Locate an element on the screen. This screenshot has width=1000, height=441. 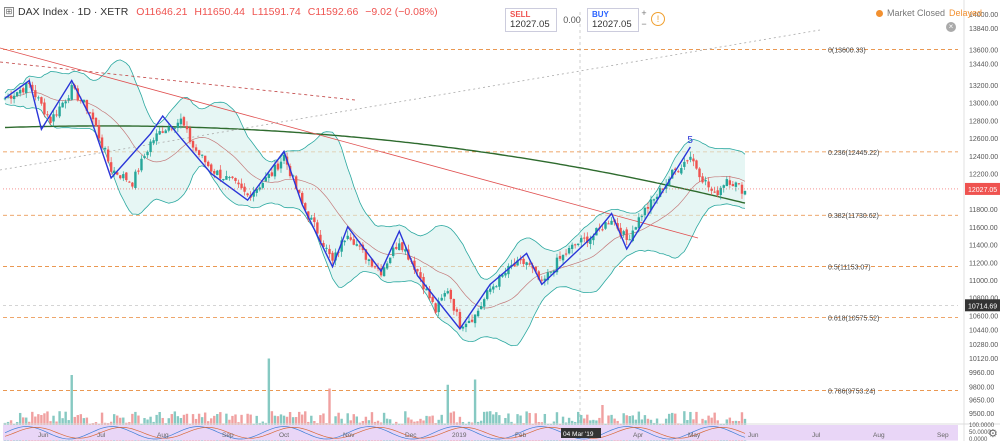
price-tick-label: 13200.00 is located at coordinates (983, 86).